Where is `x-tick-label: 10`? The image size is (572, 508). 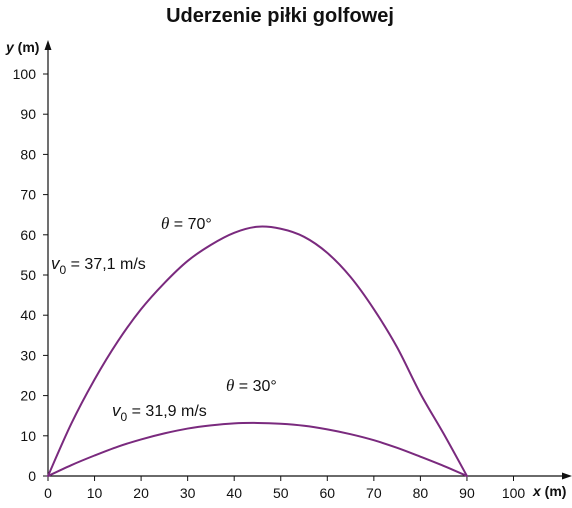 x-tick-label: 10 is located at coordinates (95, 493).